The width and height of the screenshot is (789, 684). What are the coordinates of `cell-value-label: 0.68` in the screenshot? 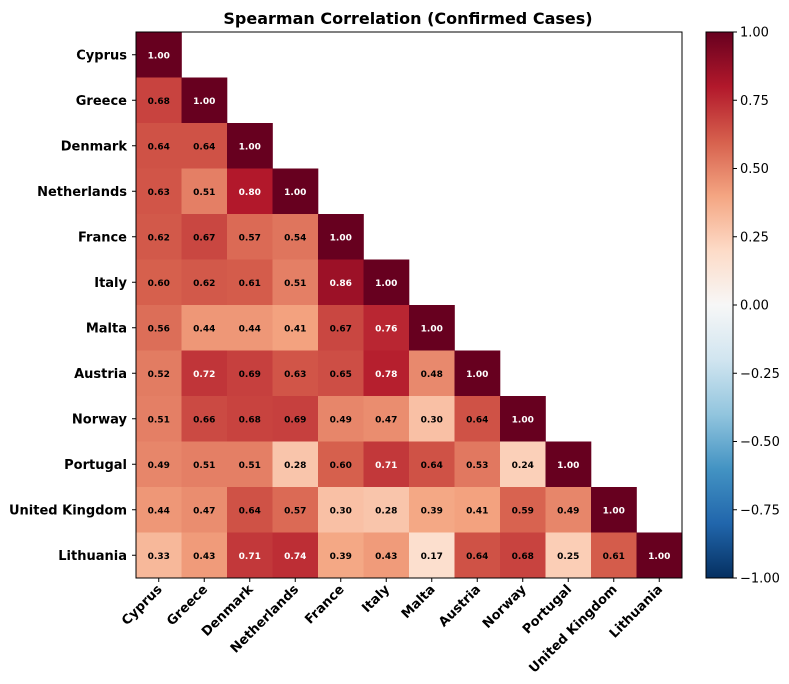 It's located at (250, 420).